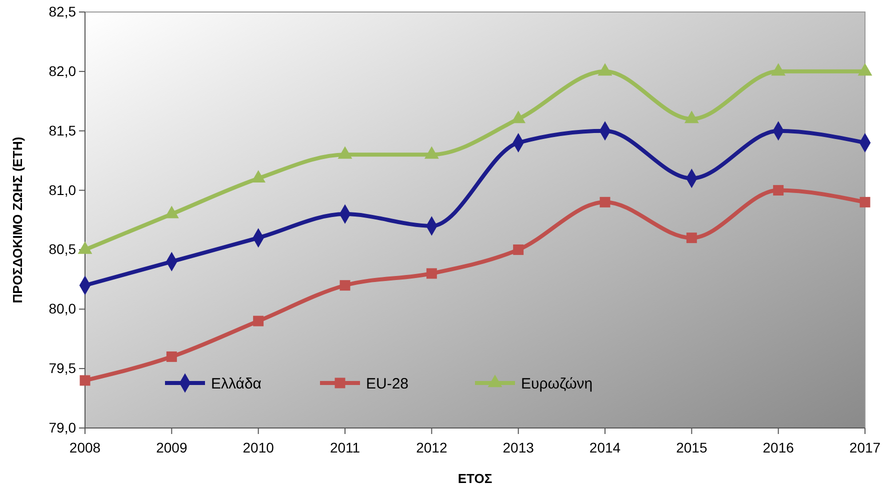 The image size is (888, 491). I want to click on x-tick-label: 2008, so click(85, 447).